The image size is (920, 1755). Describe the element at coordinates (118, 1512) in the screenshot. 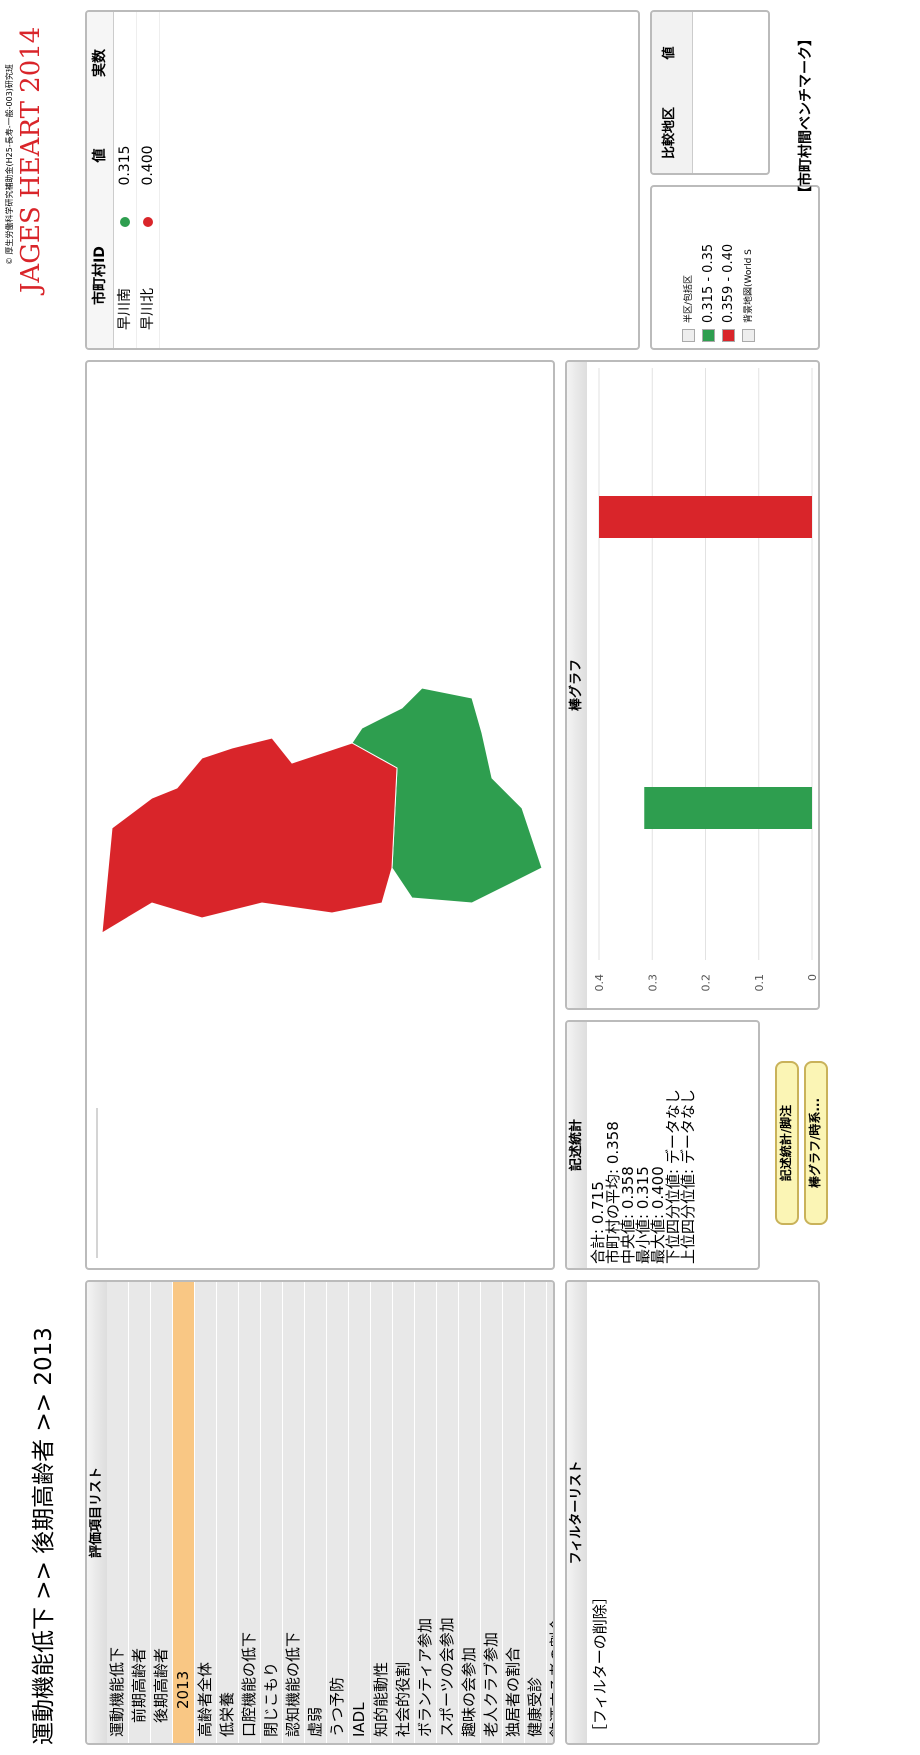

I see `tree-item: 運動機能低下` at that location.